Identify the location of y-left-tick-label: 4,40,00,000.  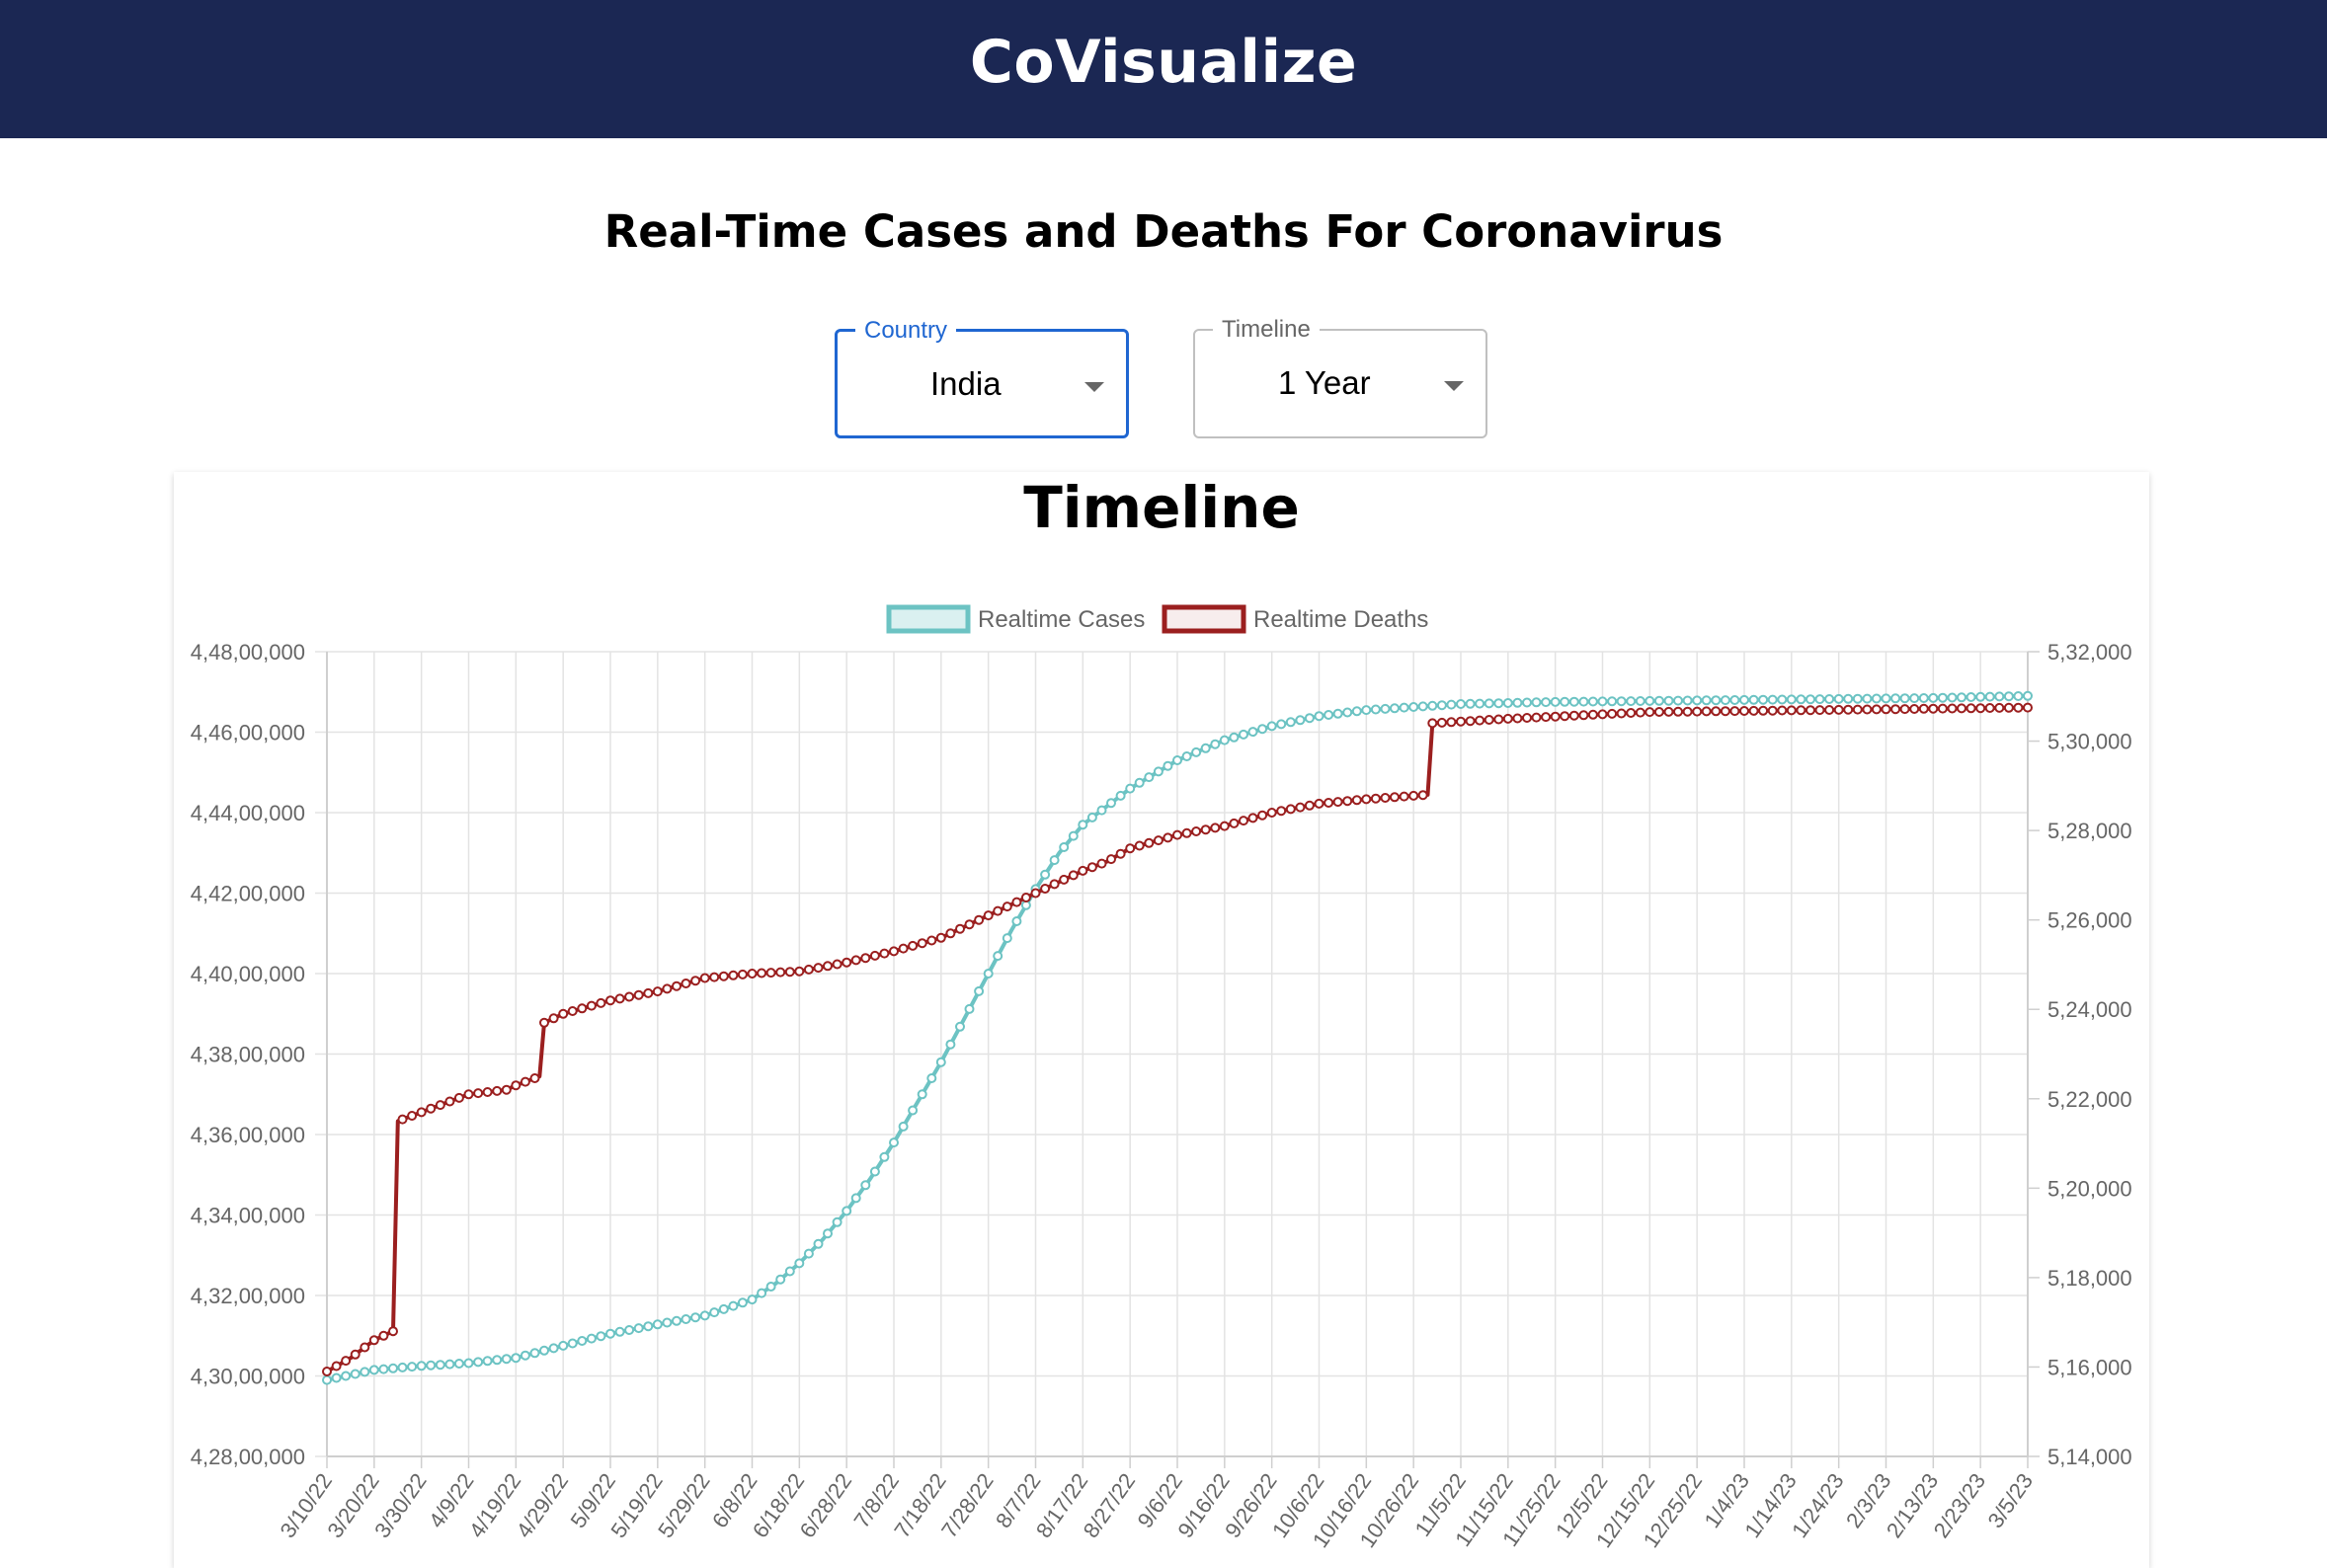
(248, 974).